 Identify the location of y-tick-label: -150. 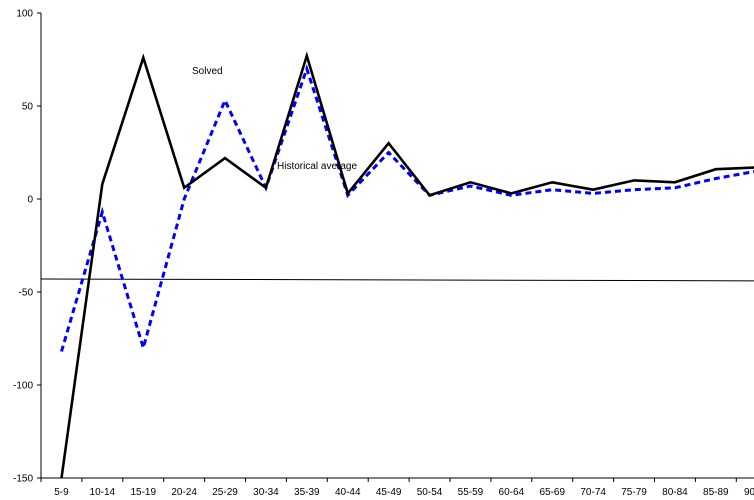
(23, 479).